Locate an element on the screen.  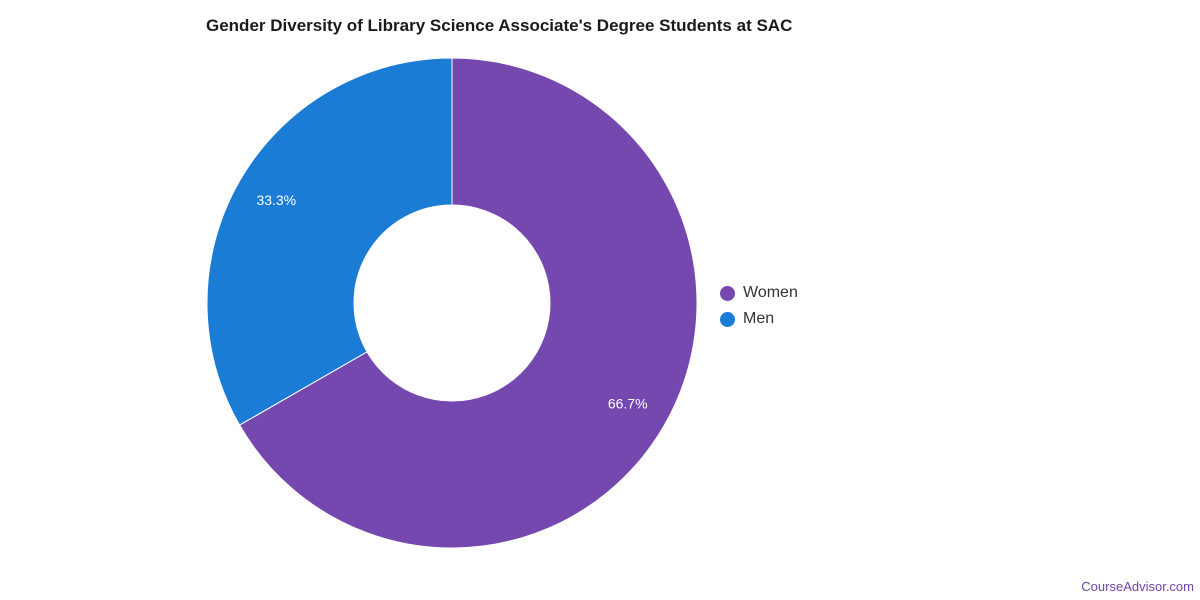
legend-label-women: Women is located at coordinates (770, 292).